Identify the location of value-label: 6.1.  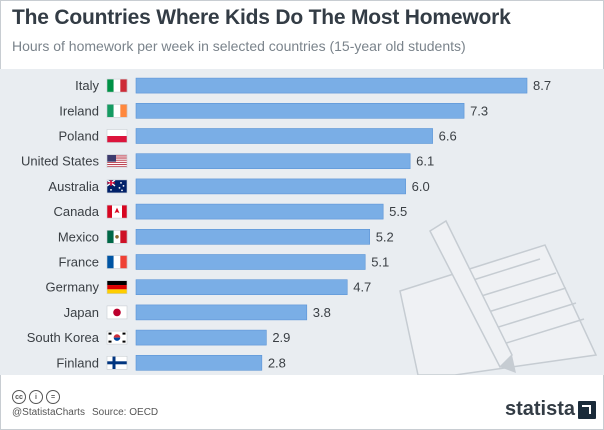
(425, 161).